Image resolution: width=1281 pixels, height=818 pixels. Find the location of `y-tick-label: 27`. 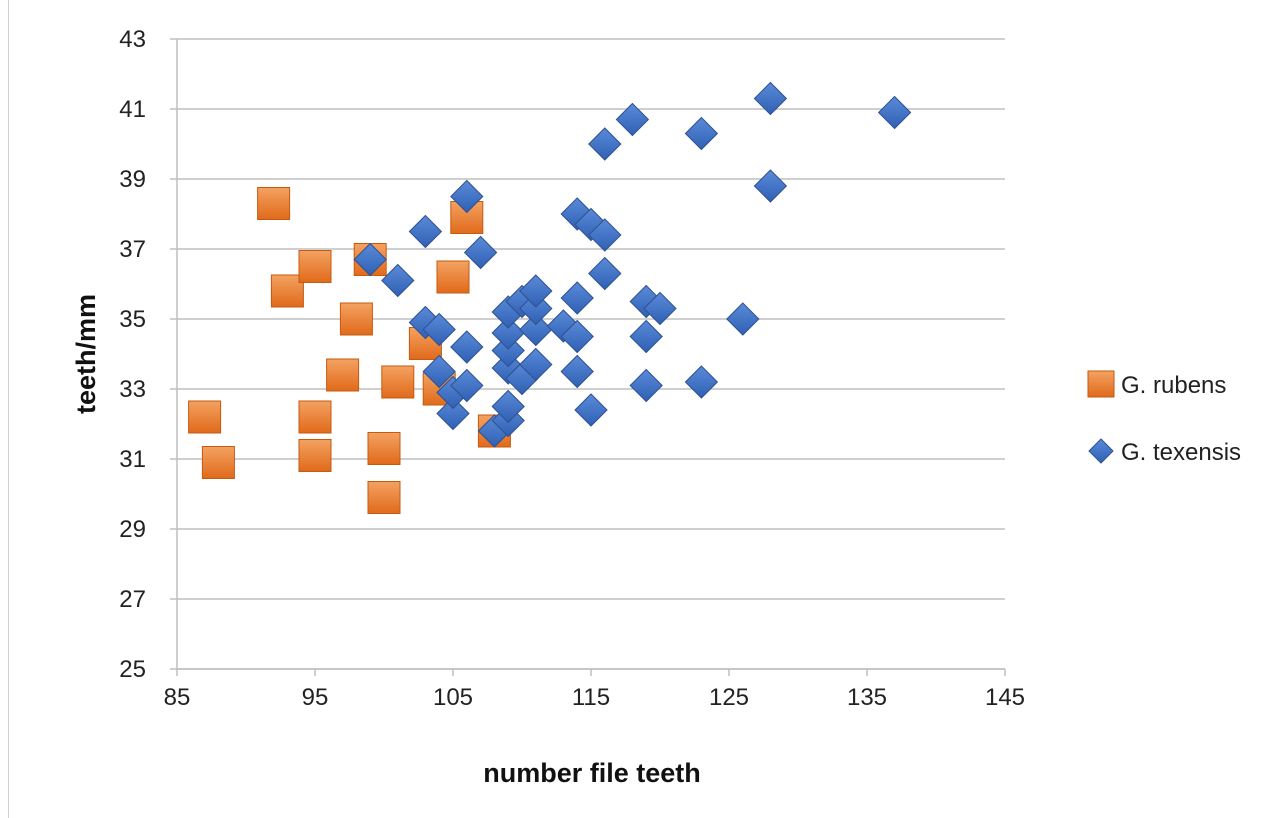

y-tick-label: 27 is located at coordinates (132, 599).